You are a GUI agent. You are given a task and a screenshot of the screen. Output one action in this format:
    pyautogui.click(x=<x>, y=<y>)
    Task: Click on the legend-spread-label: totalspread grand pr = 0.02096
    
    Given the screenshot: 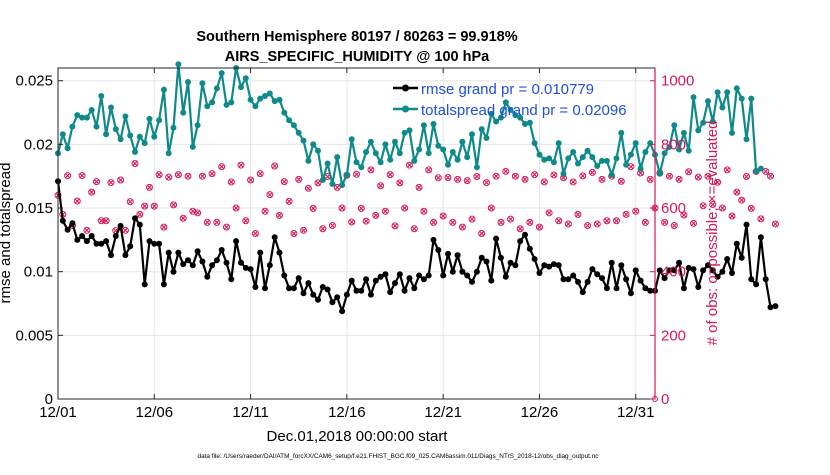 What is the action you would take?
    pyautogui.click(x=524, y=110)
    